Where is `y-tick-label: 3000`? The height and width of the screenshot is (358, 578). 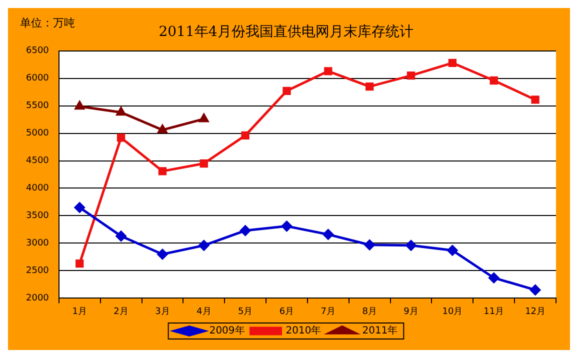 y-tick-label: 3000 is located at coordinates (38, 243).